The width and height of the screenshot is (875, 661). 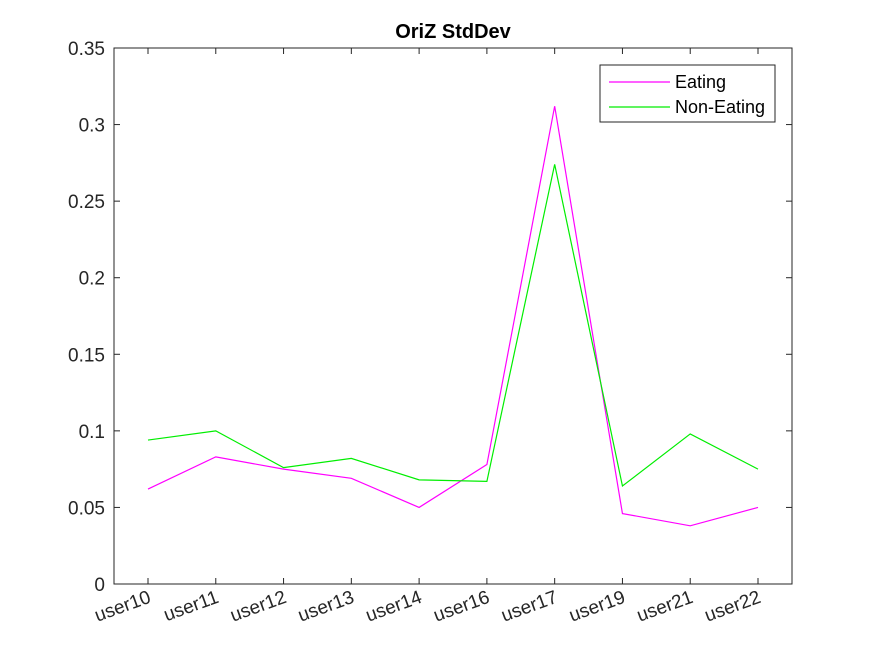 I want to click on legend: Eating Non-Eating, so click(x=687, y=93).